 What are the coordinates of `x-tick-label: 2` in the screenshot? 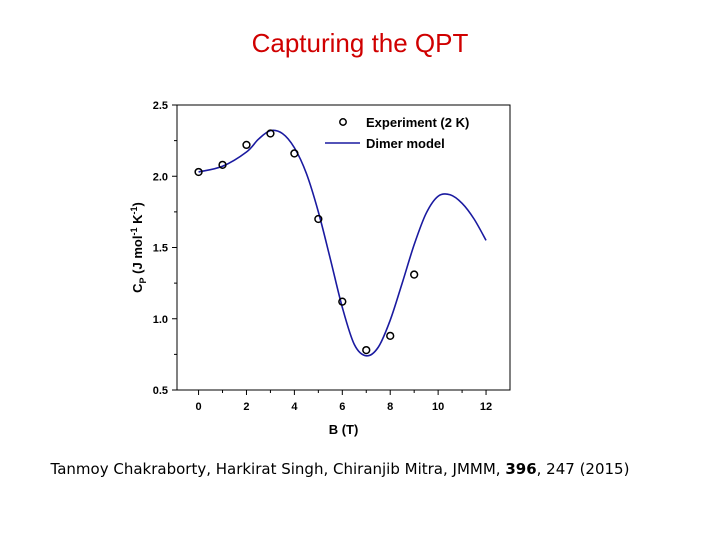 It's located at (246, 407).